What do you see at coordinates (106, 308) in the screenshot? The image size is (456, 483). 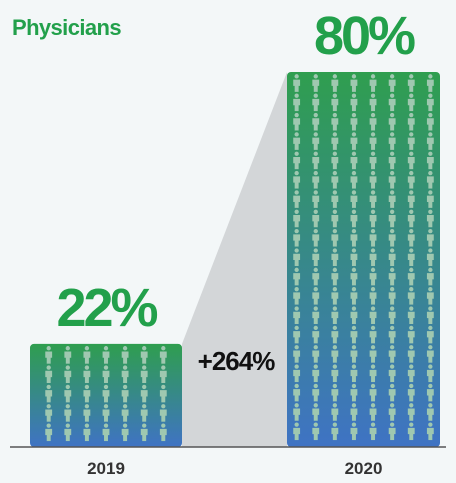 I see `value-label: 22%` at bounding box center [106, 308].